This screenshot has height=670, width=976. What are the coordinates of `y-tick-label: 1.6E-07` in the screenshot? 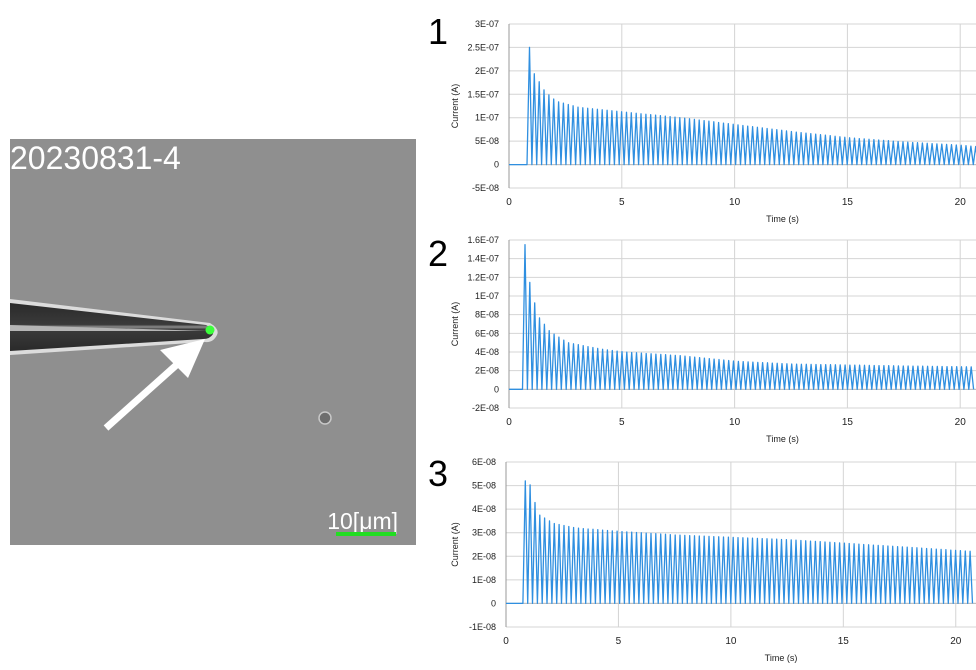 It's located at (483, 240).